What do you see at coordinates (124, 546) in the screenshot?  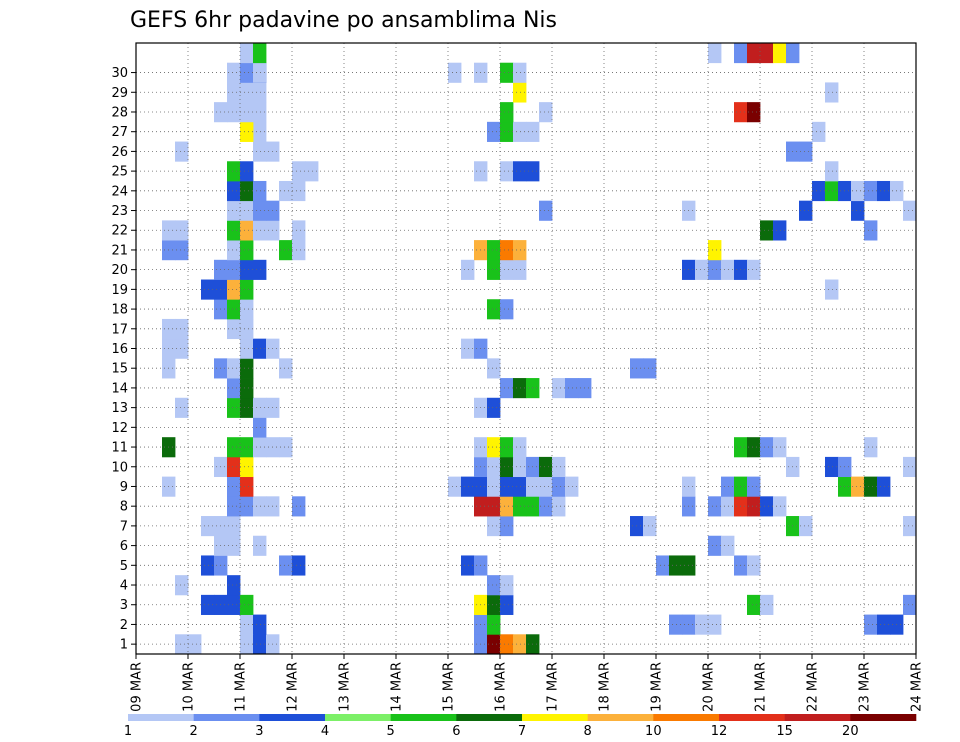 I see `y-tick-label: 6` at bounding box center [124, 546].